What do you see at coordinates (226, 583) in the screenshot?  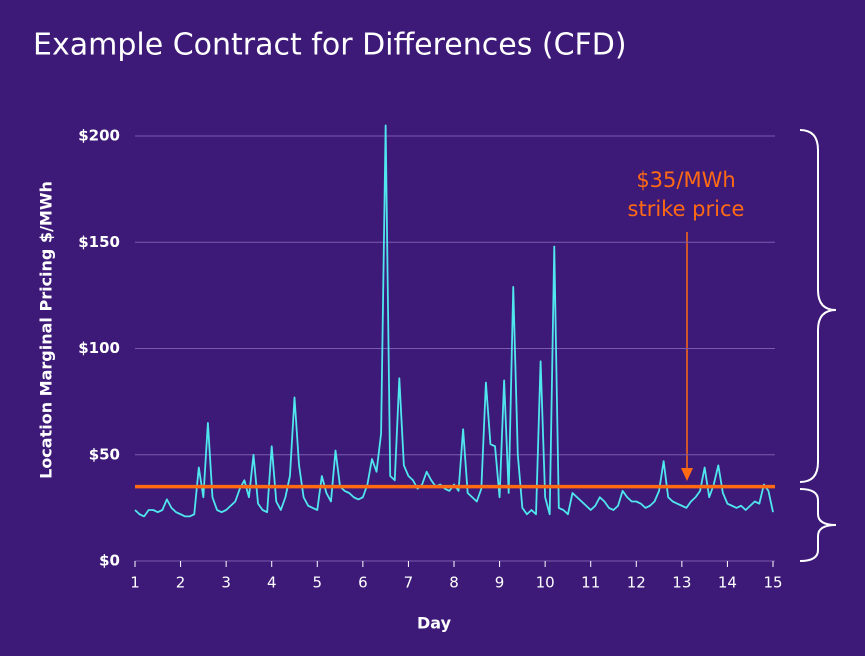 I see `x-tick-label: 3` at bounding box center [226, 583].